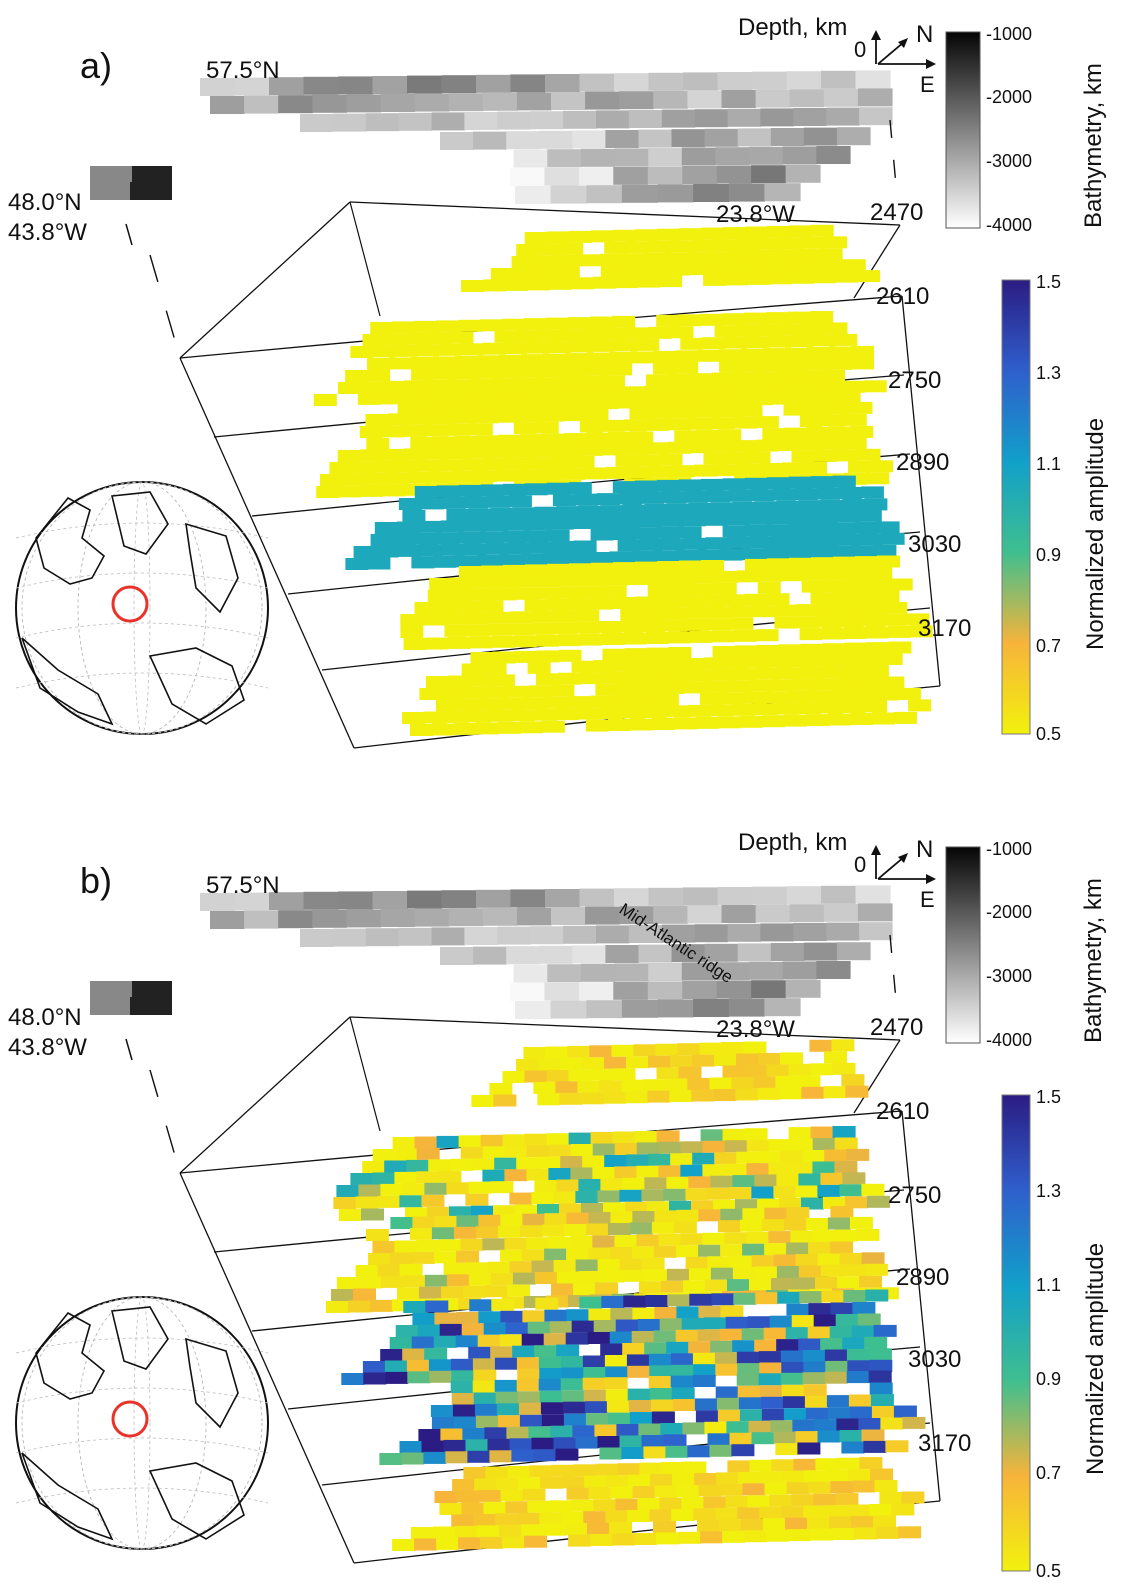 The height and width of the screenshot is (1591, 1129). What do you see at coordinates (934, 1359) in the screenshot?
I see `svg-text: 3030` at bounding box center [934, 1359].